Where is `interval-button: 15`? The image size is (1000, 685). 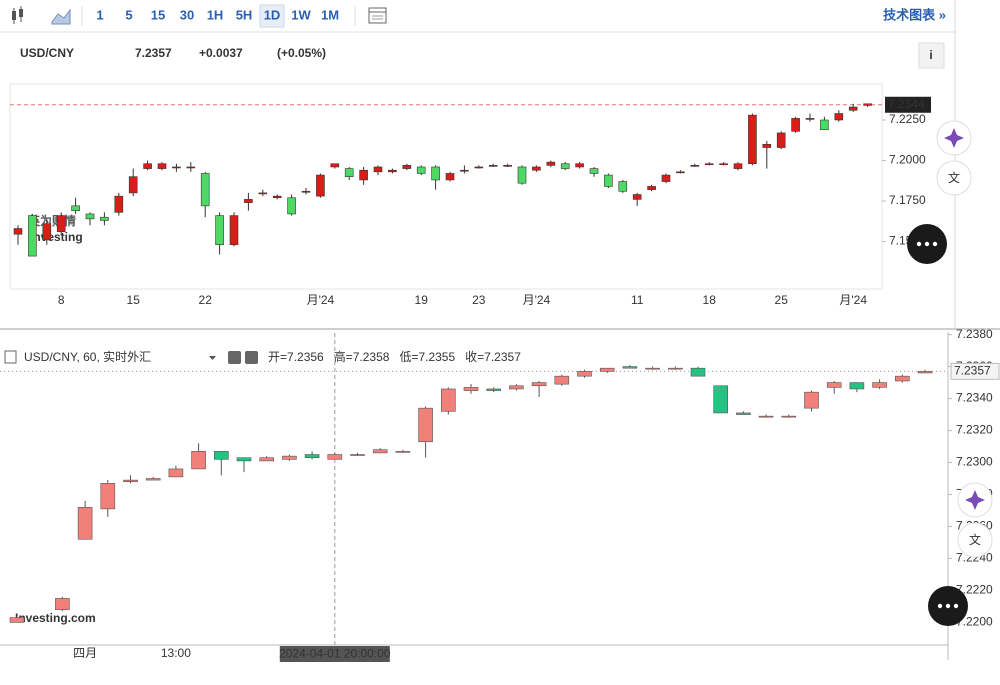 interval-button: 15 is located at coordinates (158, 14).